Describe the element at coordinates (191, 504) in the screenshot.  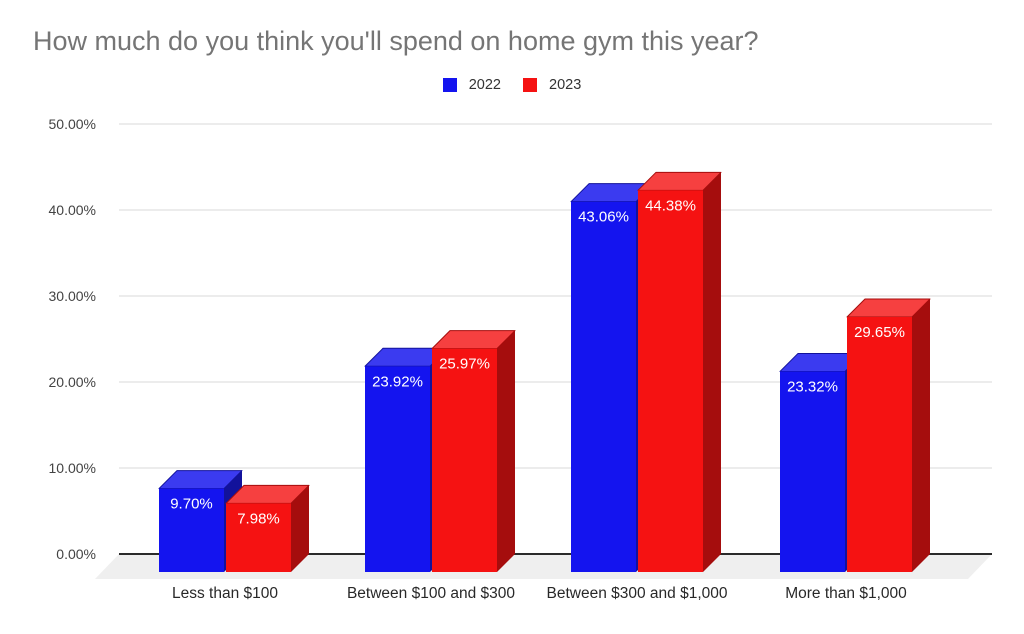
I see `bar-value-label: 9.70%` at that location.